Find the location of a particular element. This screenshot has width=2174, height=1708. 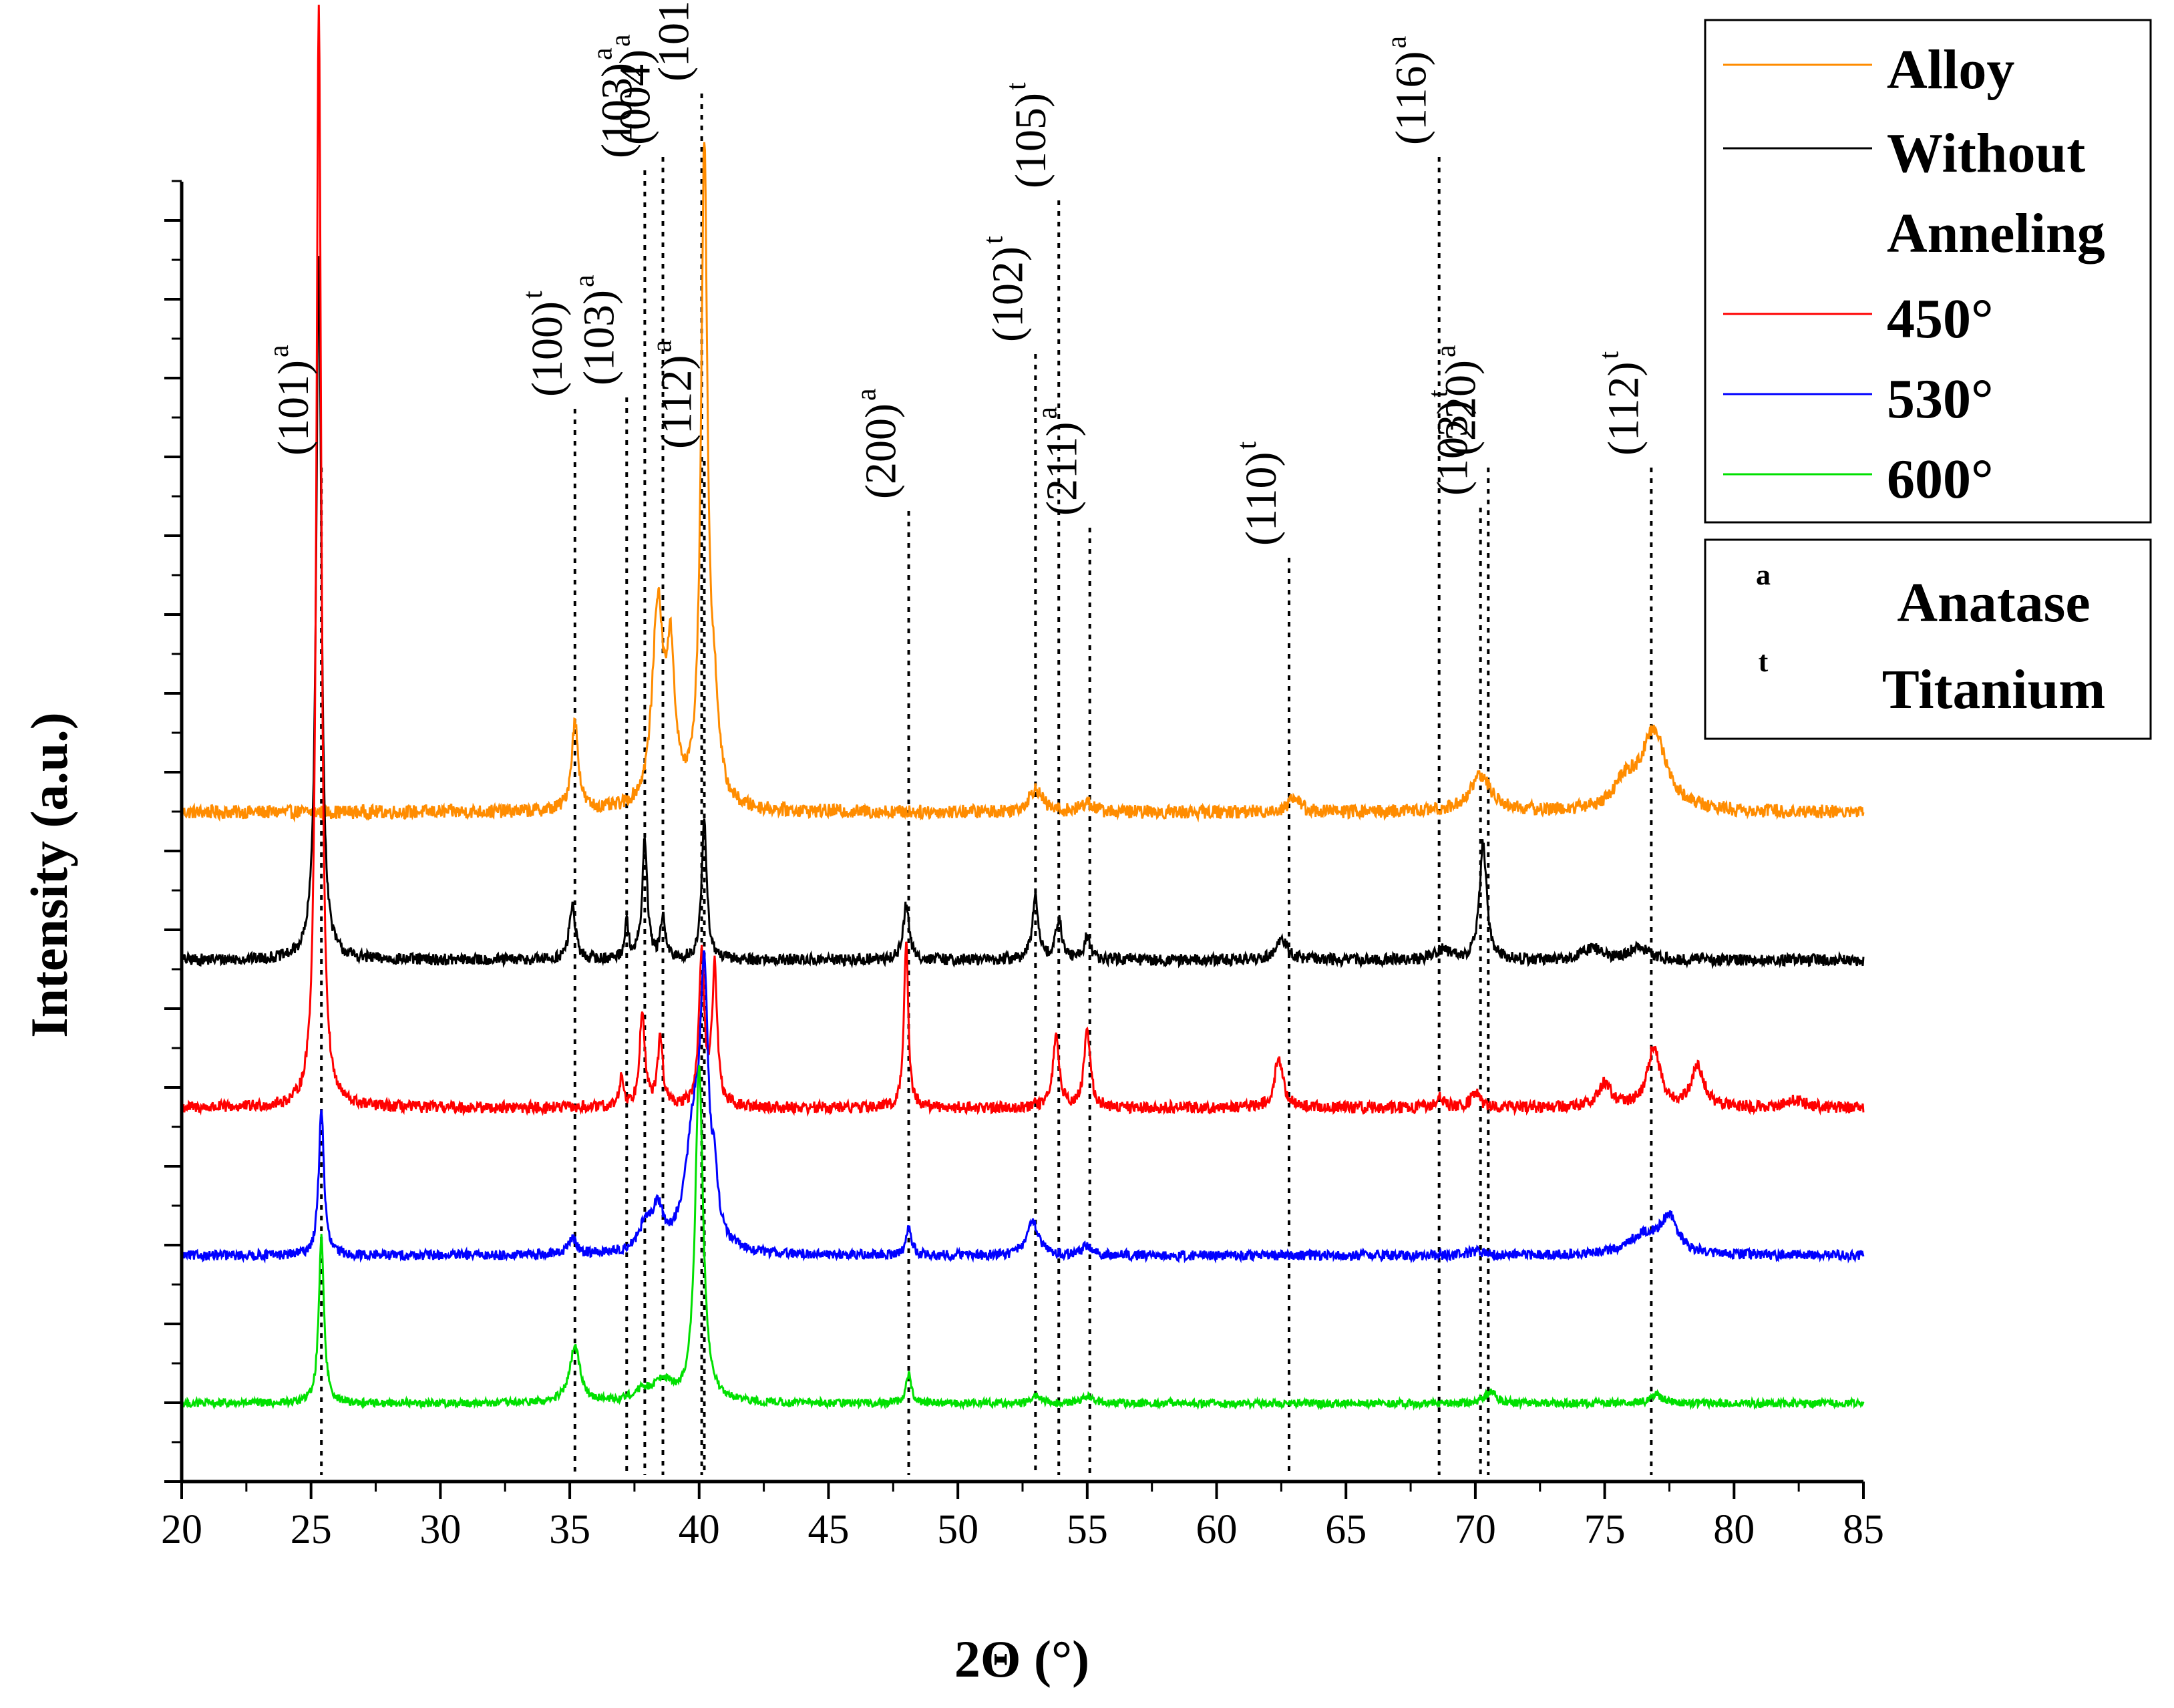

peak-label-hkl: (110) is located at coordinates (1261, 499).